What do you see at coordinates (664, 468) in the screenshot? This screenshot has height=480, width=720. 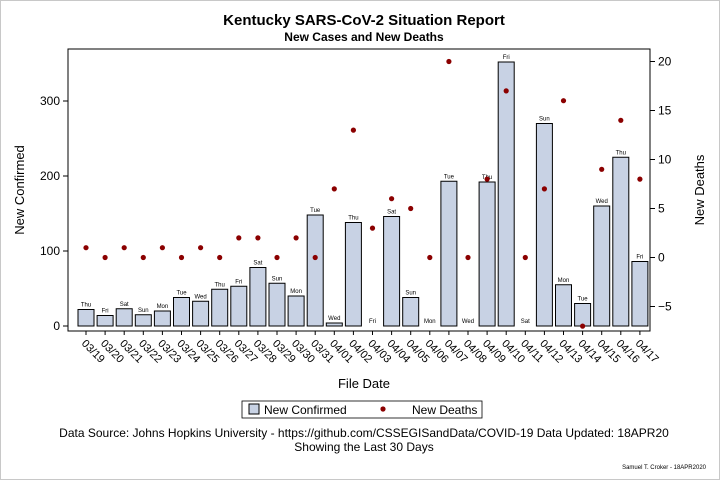 I see `footer-credit: Samuel T. Croker - 18APR2020` at bounding box center [664, 468].